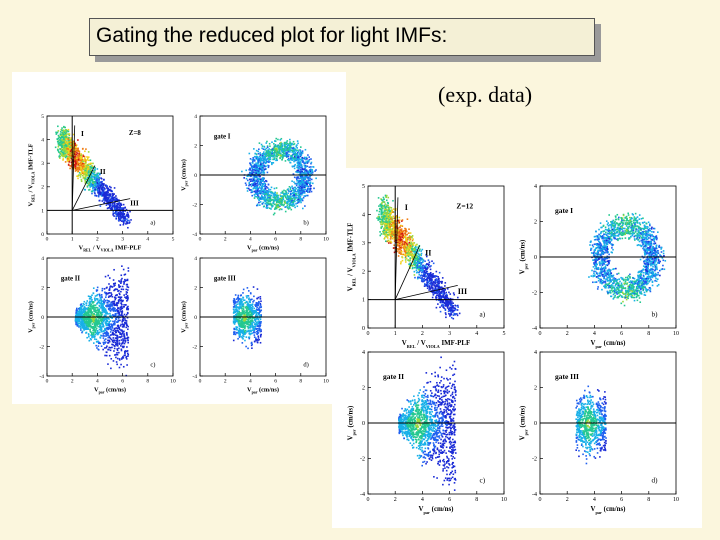 Image resolution: width=720 pixels, height=540 pixels. Describe the element at coordinates (275, 240) in the screenshot. I see `x-tick-label: 6` at that location.